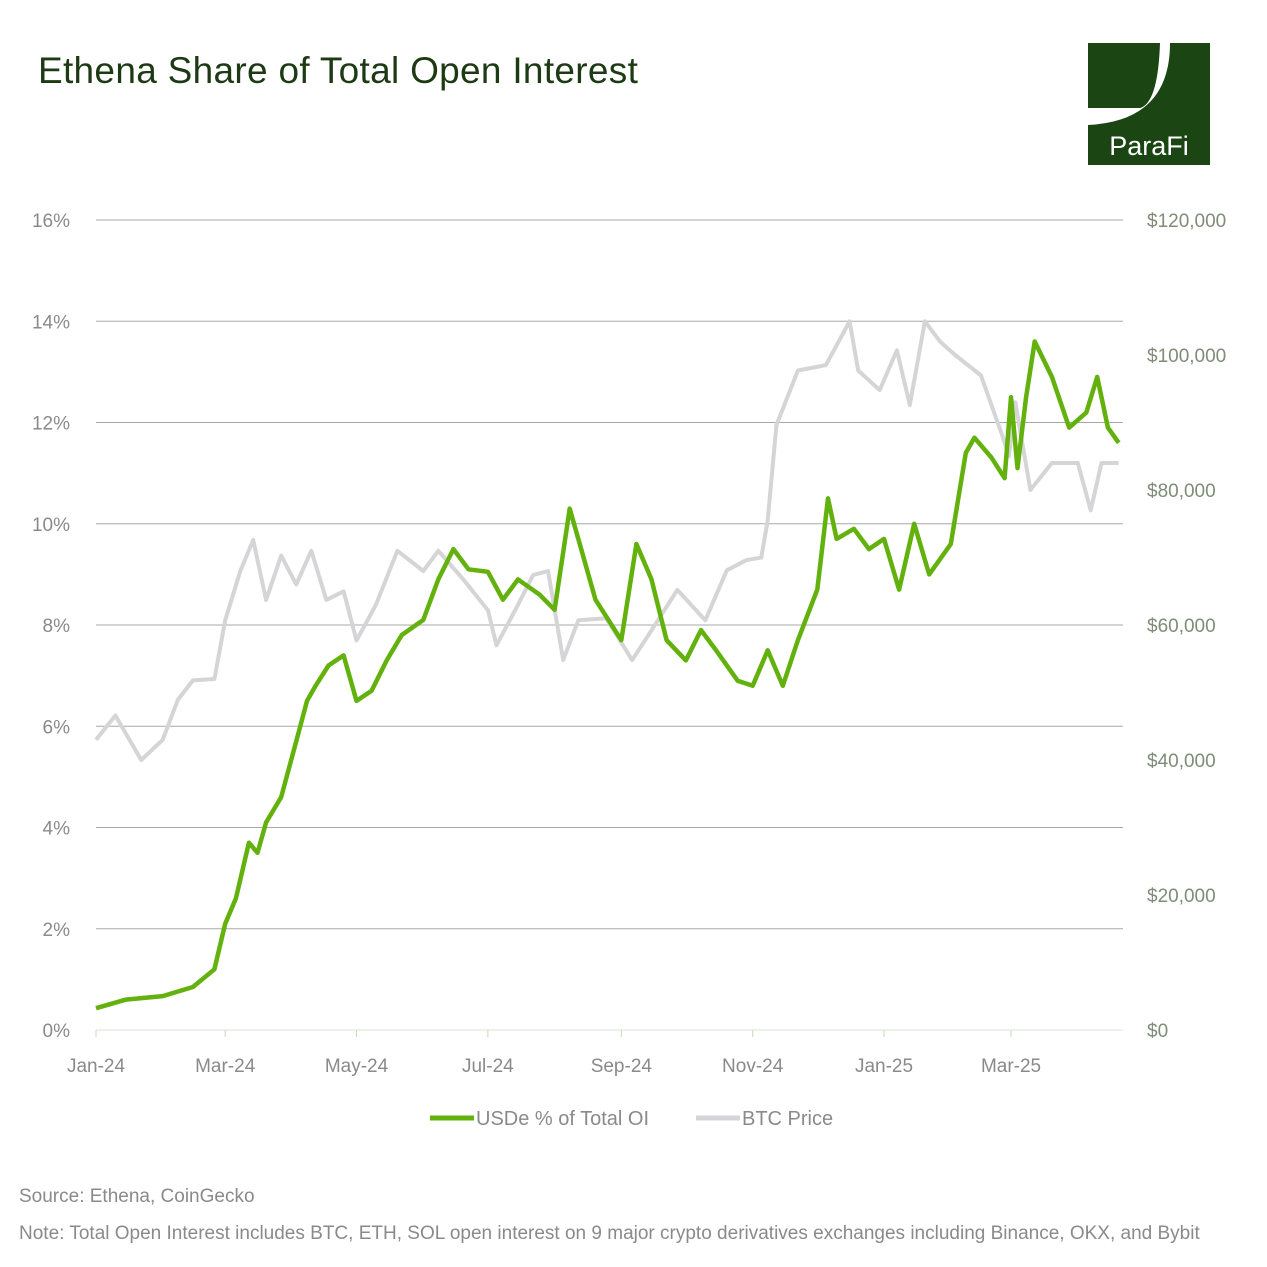 The width and height of the screenshot is (1267, 1267). What do you see at coordinates (57, 626) in the screenshot?
I see `y-left-tick-label: 8%` at bounding box center [57, 626].